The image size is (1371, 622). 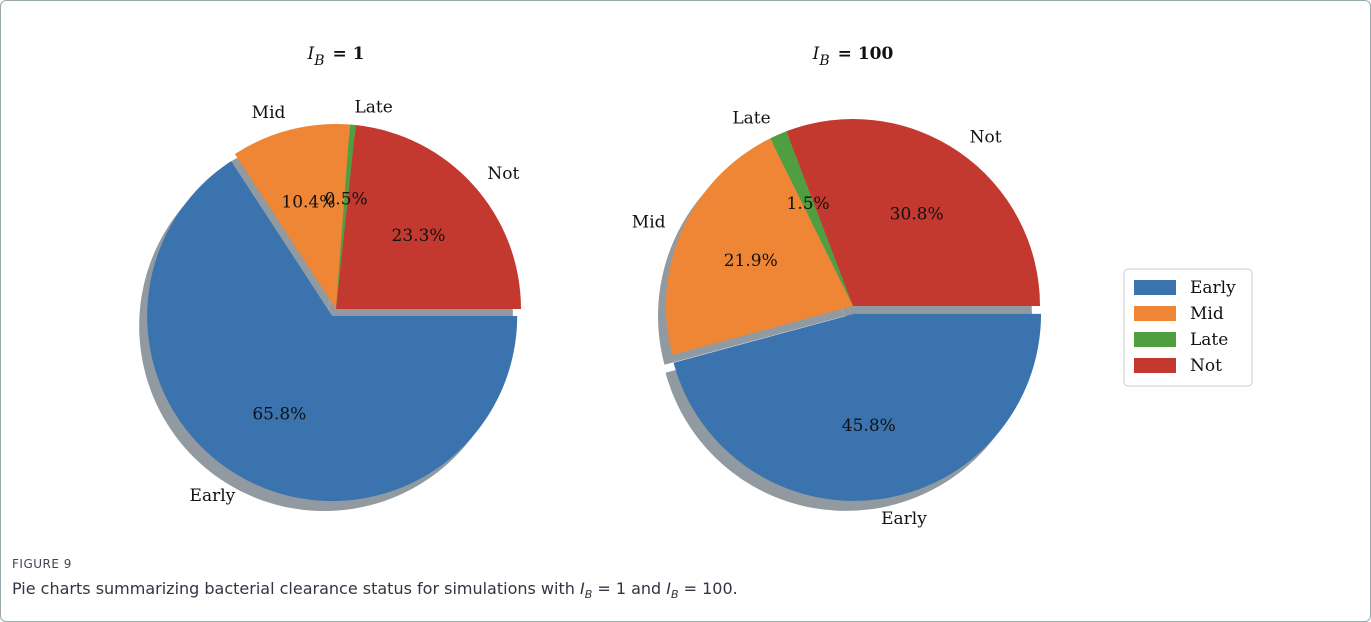 I want to click on legend-label: Late, so click(x=1209, y=340).